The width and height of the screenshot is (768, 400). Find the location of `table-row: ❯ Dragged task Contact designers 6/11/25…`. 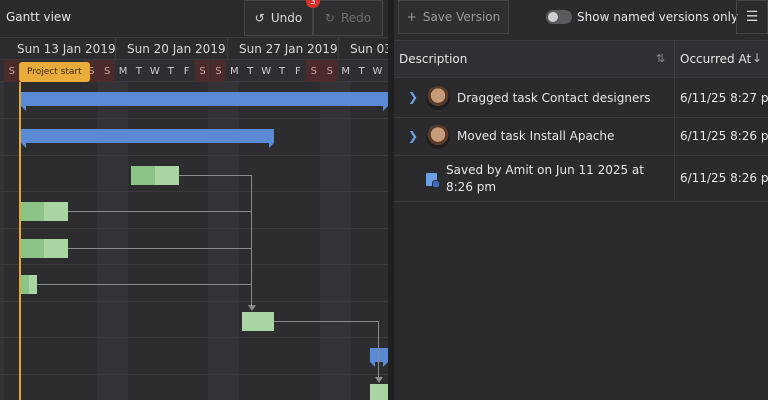

table-row: ❯ Dragged task Contact designers 6/11/25… is located at coordinates (581, 98).